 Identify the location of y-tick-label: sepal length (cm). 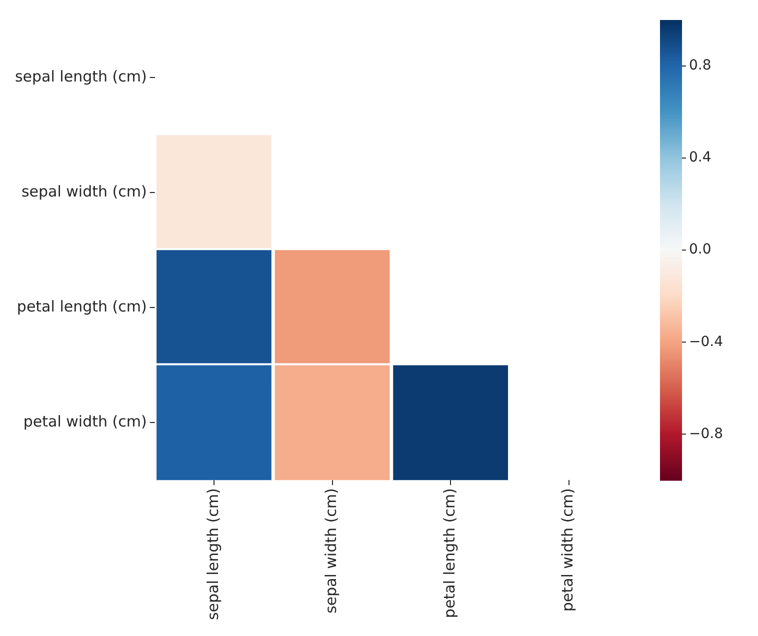
(80, 76).